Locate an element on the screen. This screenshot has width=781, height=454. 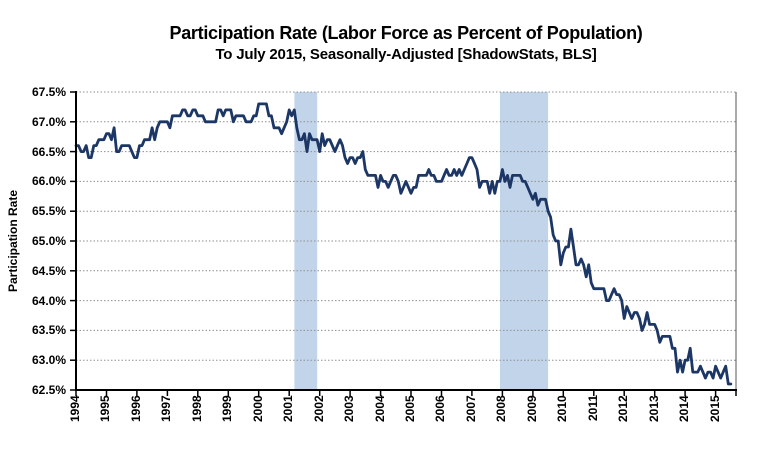
x-tick-label: 1996 is located at coordinates (135, 408).